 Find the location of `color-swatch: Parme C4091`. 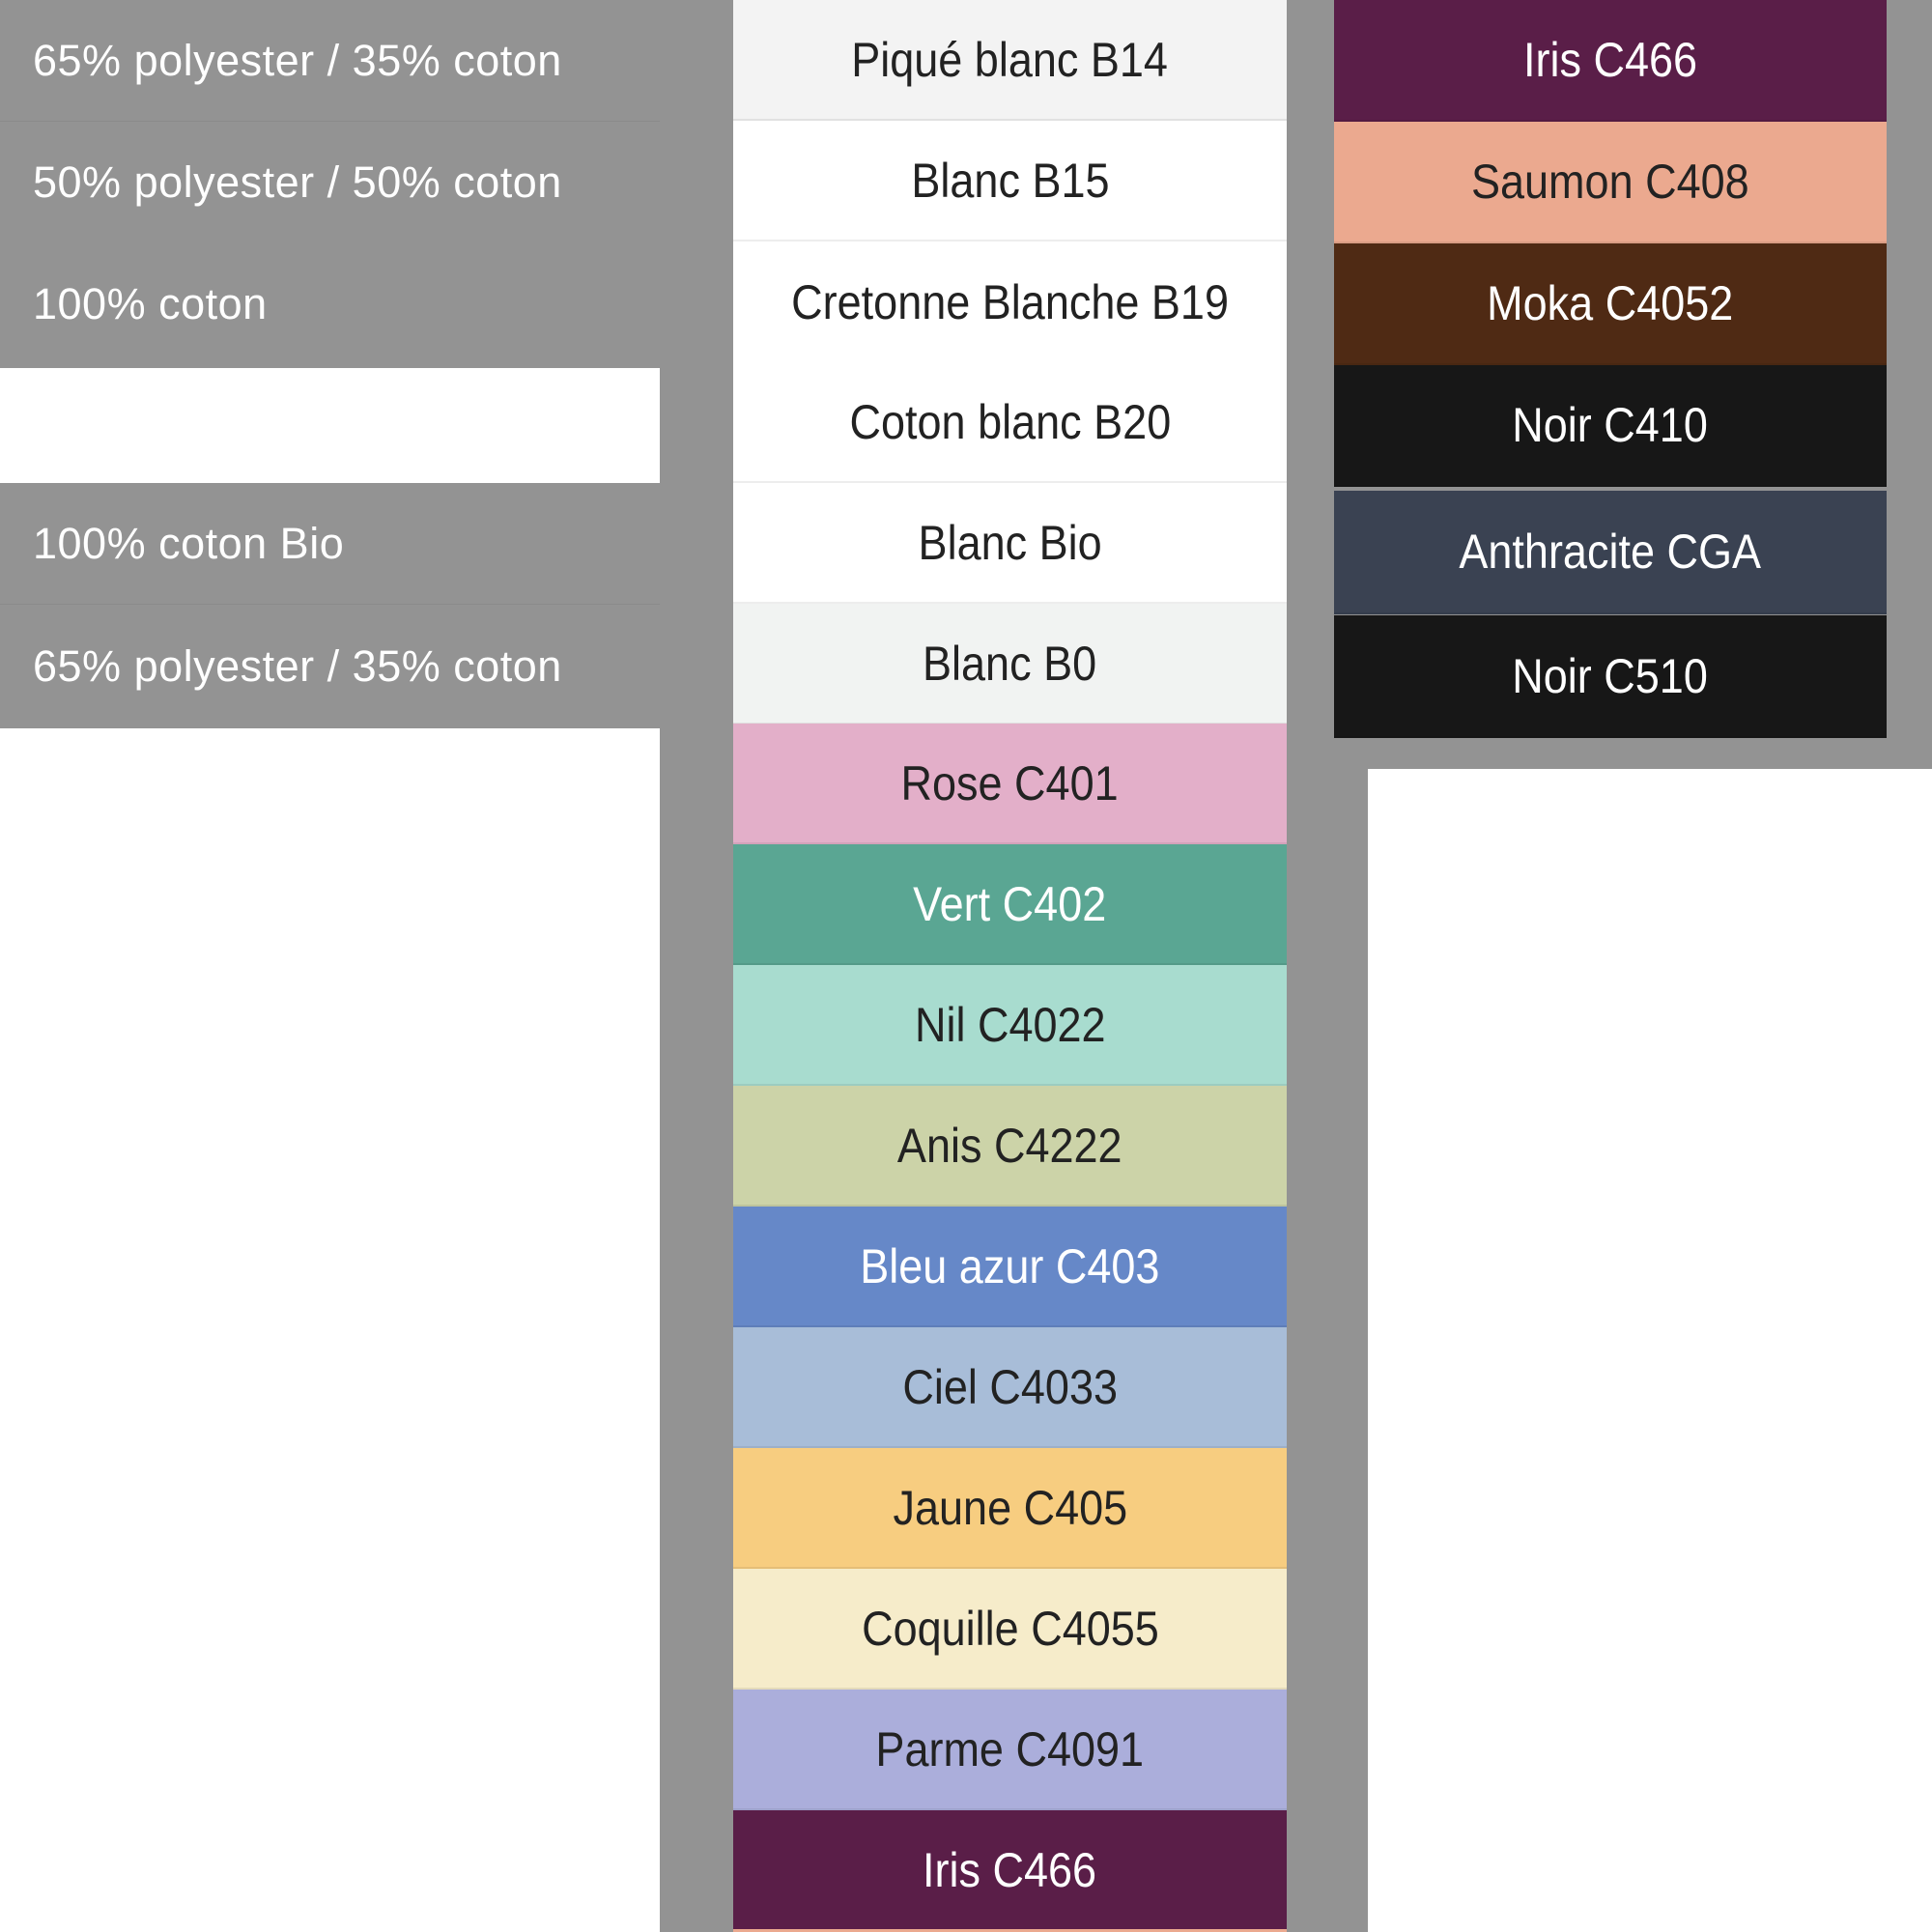

color-swatch: Parme C4091 is located at coordinates (1010, 1750).